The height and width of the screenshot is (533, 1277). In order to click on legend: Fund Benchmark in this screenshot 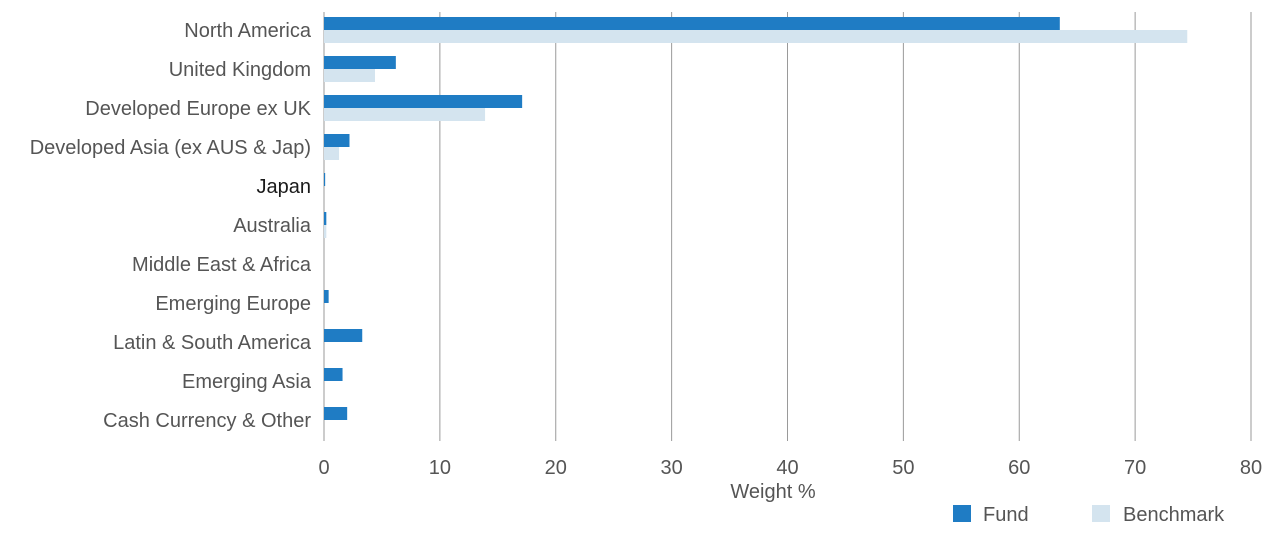, I will do `click(1089, 515)`.